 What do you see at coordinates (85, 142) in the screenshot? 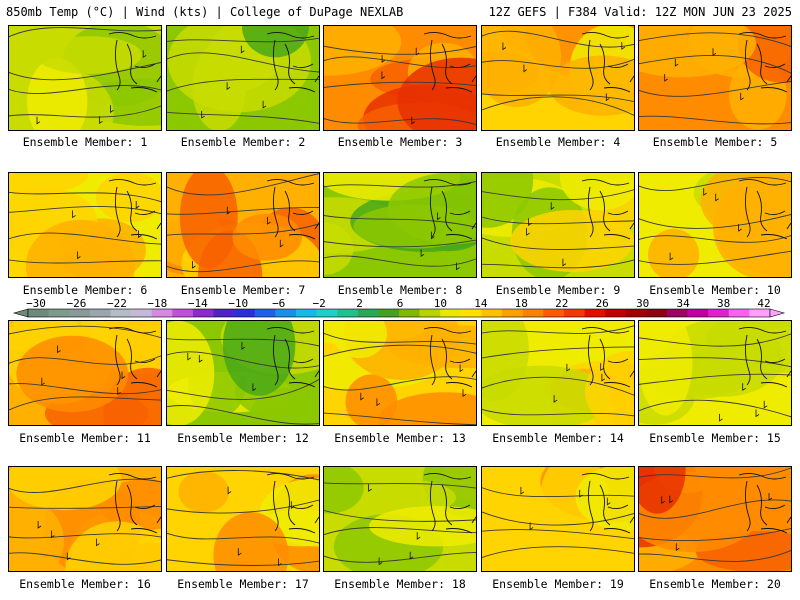
I see `ensemble-member-label: Ensemble Member: 1` at bounding box center [85, 142].